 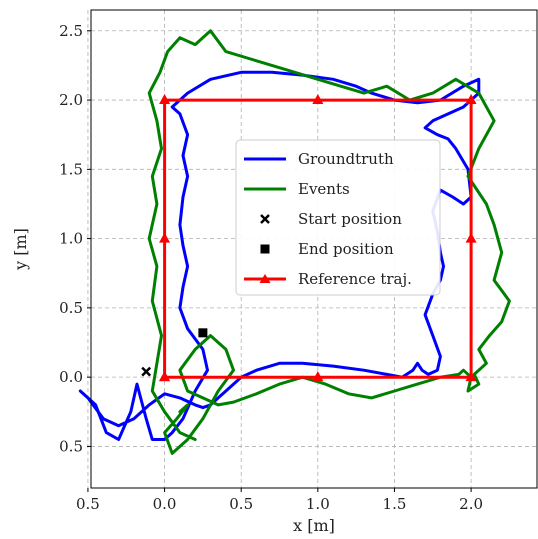 What do you see at coordinates (346, 249) in the screenshot?
I see `legend-label-end: End position` at bounding box center [346, 249].